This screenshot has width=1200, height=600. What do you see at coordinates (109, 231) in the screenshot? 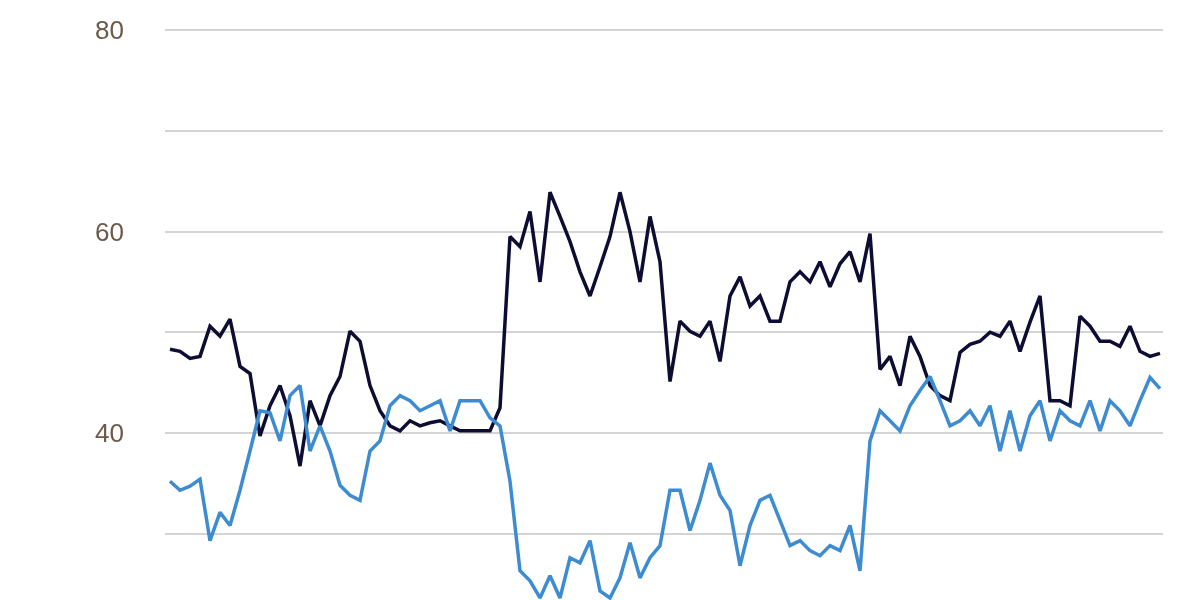
I see `y-tick-label: 60` at bounding box center [109, 231].